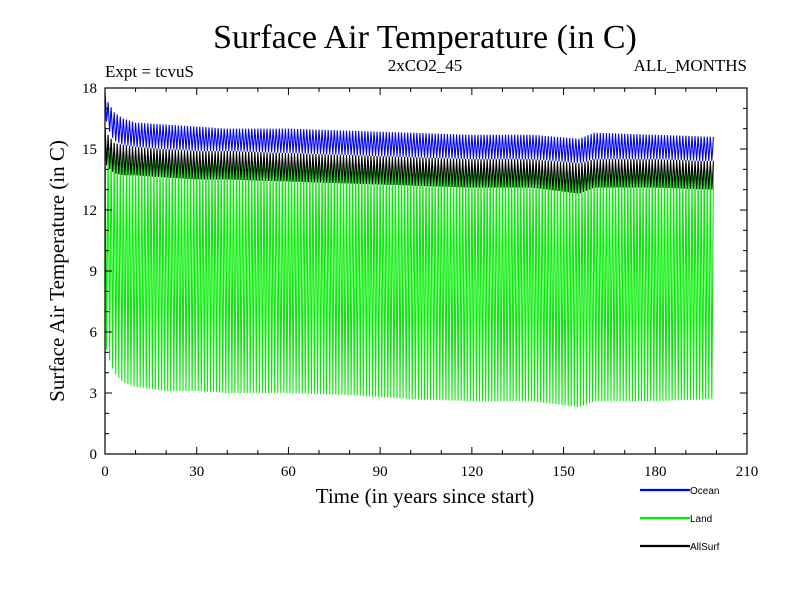 The image size is (800, 600). Describe the element at coordinates (472, 472) in the screenshot. I see `x-tick-label: 120` at that location.